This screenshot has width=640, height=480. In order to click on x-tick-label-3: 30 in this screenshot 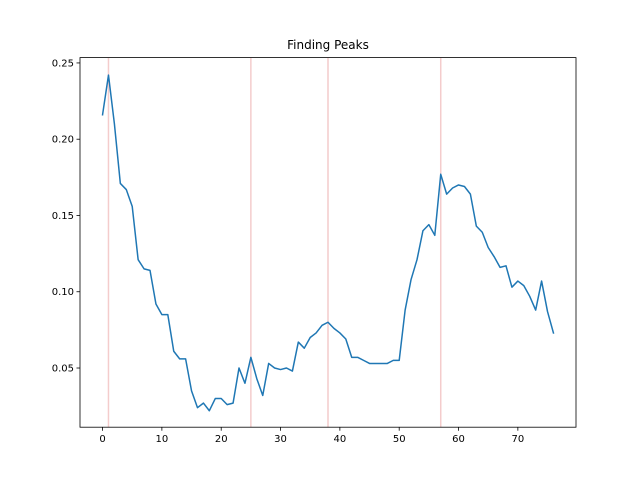, I will do `click(280, 439)`.